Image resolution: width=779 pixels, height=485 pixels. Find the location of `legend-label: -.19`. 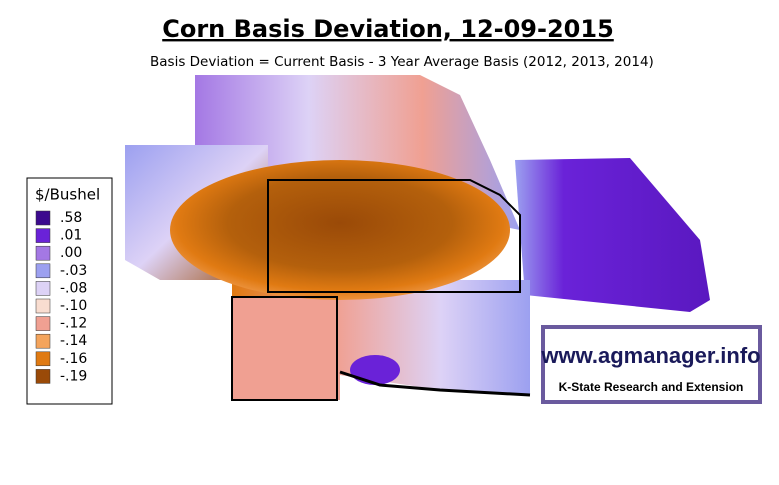

legend-label: -.19 is located at coordinates (73, 376).